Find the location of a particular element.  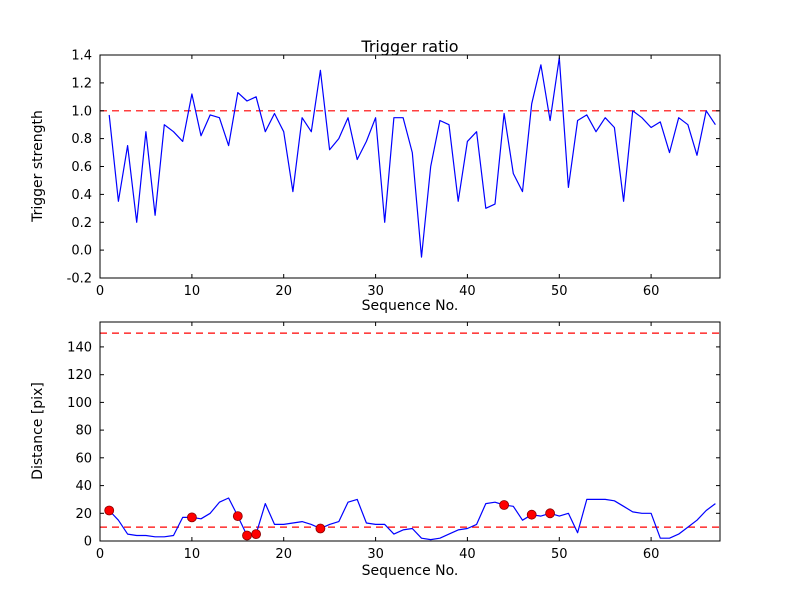

y-tick-label: 0.0 is located at coordinates (81, 251).